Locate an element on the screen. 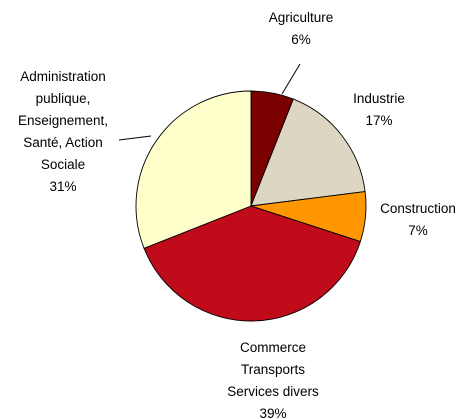 The height and width of the screenshot is (419, 466). slice-label-line: Administration is located at coordinates (63, 76).